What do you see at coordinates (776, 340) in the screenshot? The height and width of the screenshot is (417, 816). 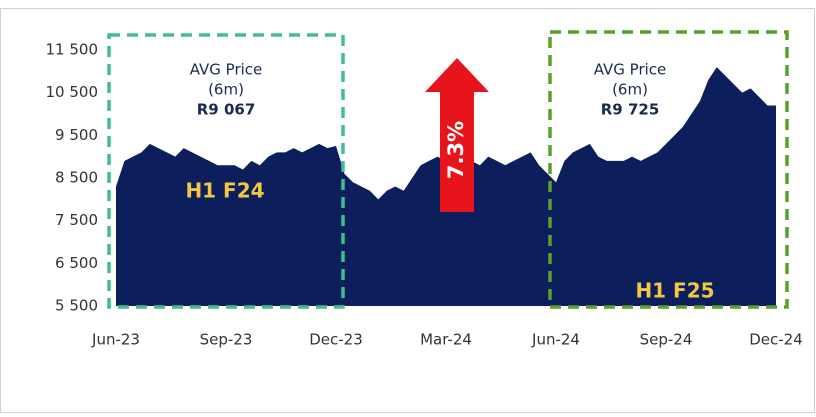 I see `x-tick-label: Dec-24` at bounding box center [776, 340].